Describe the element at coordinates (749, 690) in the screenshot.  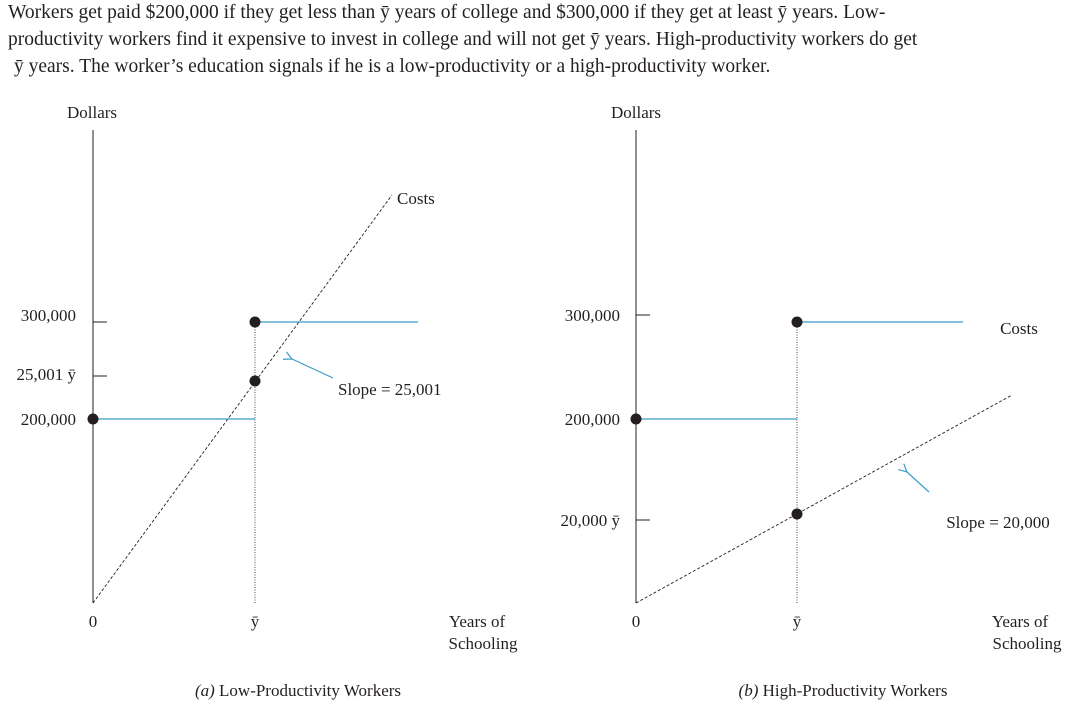
I see `panel-letter: (b)` at that location.